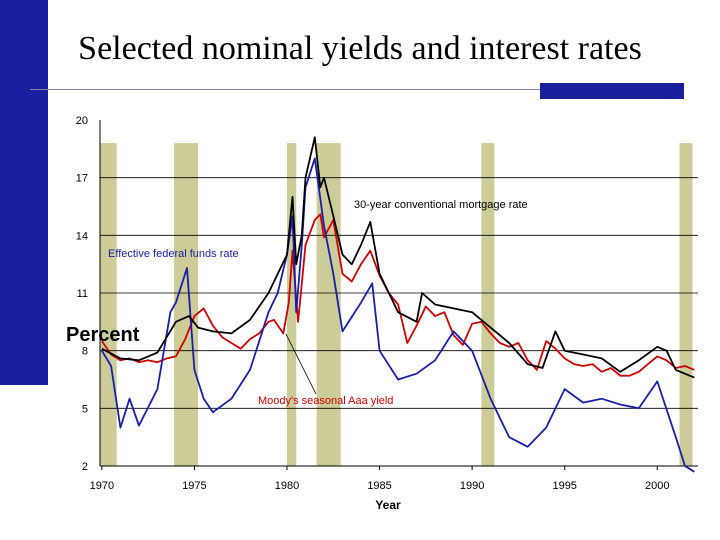  What do you see at coordinates (103, 335) in the screenshot?
I see `y-axis-title: Percent` at bounding box center [103, 335].